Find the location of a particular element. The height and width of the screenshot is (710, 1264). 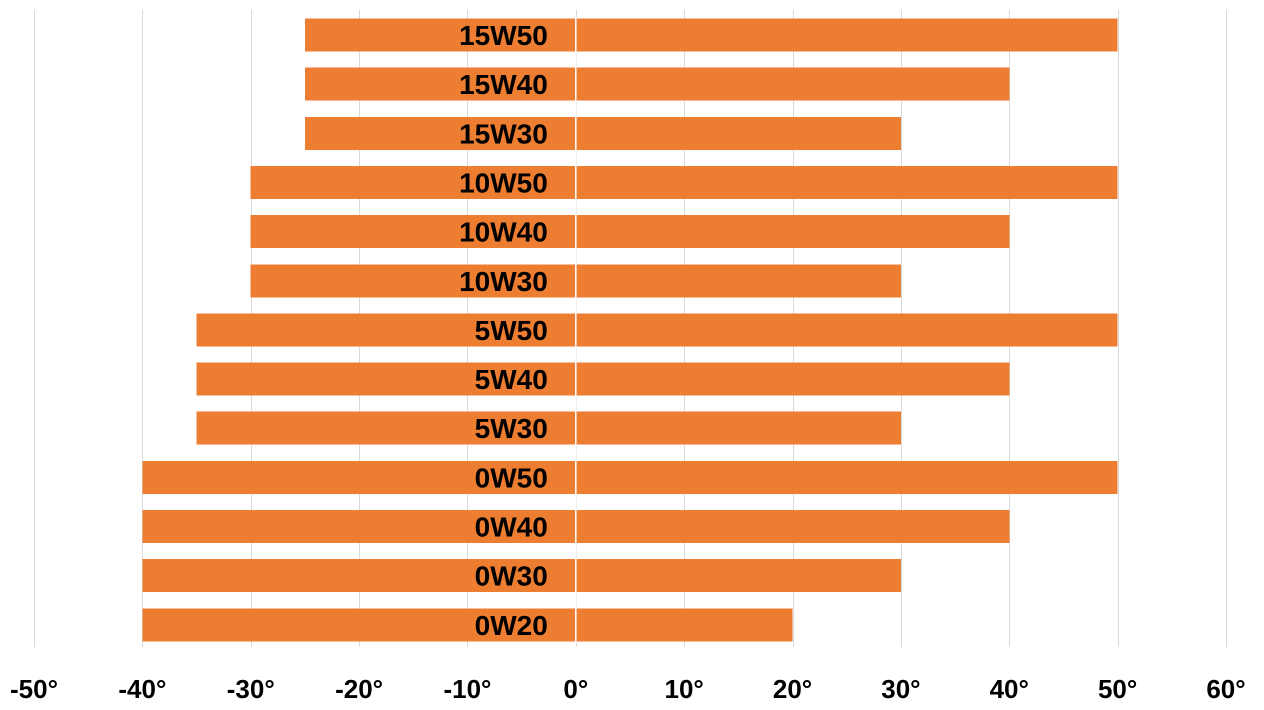

bar-high-0w50 is located at coordinates (846, 477).